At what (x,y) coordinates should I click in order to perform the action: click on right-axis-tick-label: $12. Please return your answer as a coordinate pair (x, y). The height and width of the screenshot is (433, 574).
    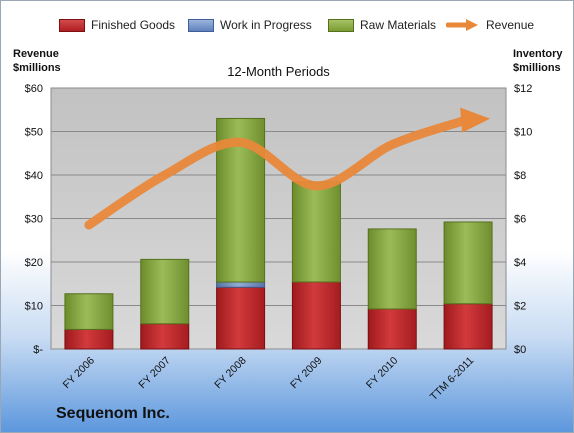
    Looking at the image, I should click on (523, 89).